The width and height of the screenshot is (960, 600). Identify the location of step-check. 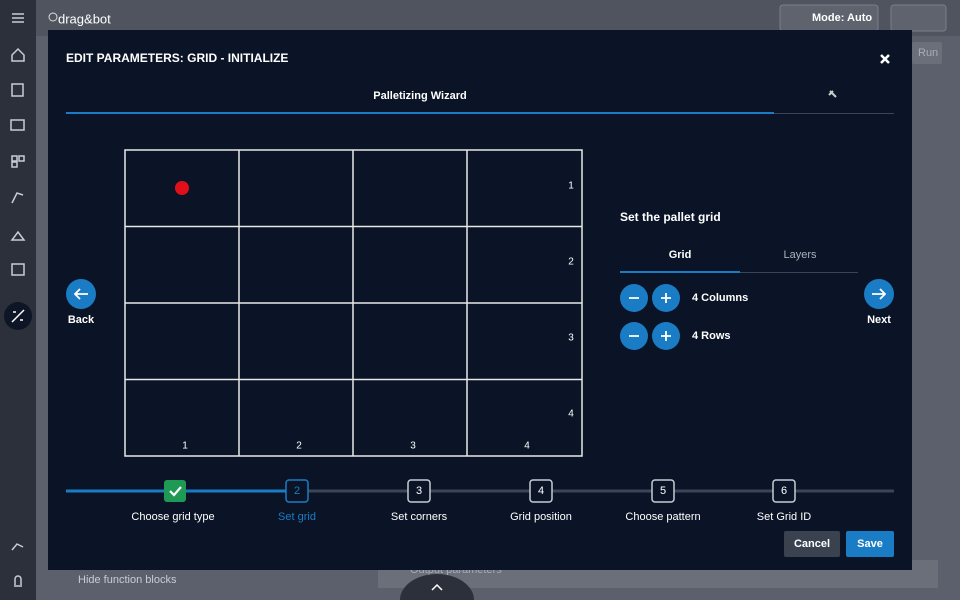
(175, 491).